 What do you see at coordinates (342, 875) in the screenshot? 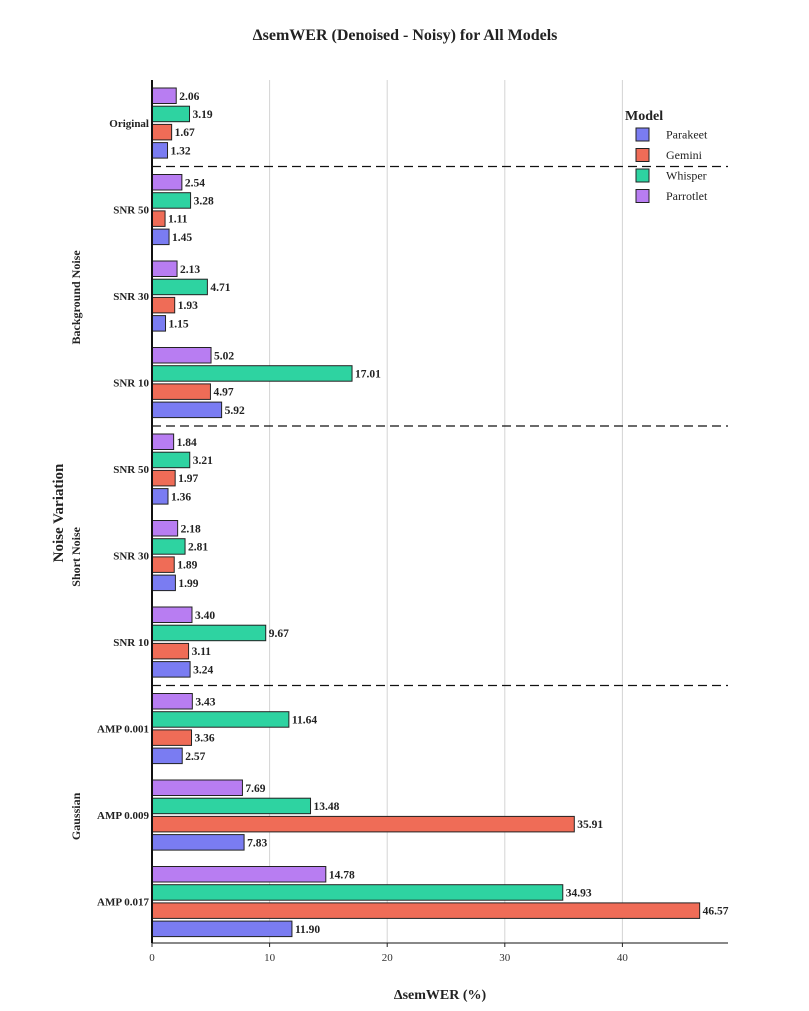
I see `data-label: 14.78` at bounding box center [342, 875].